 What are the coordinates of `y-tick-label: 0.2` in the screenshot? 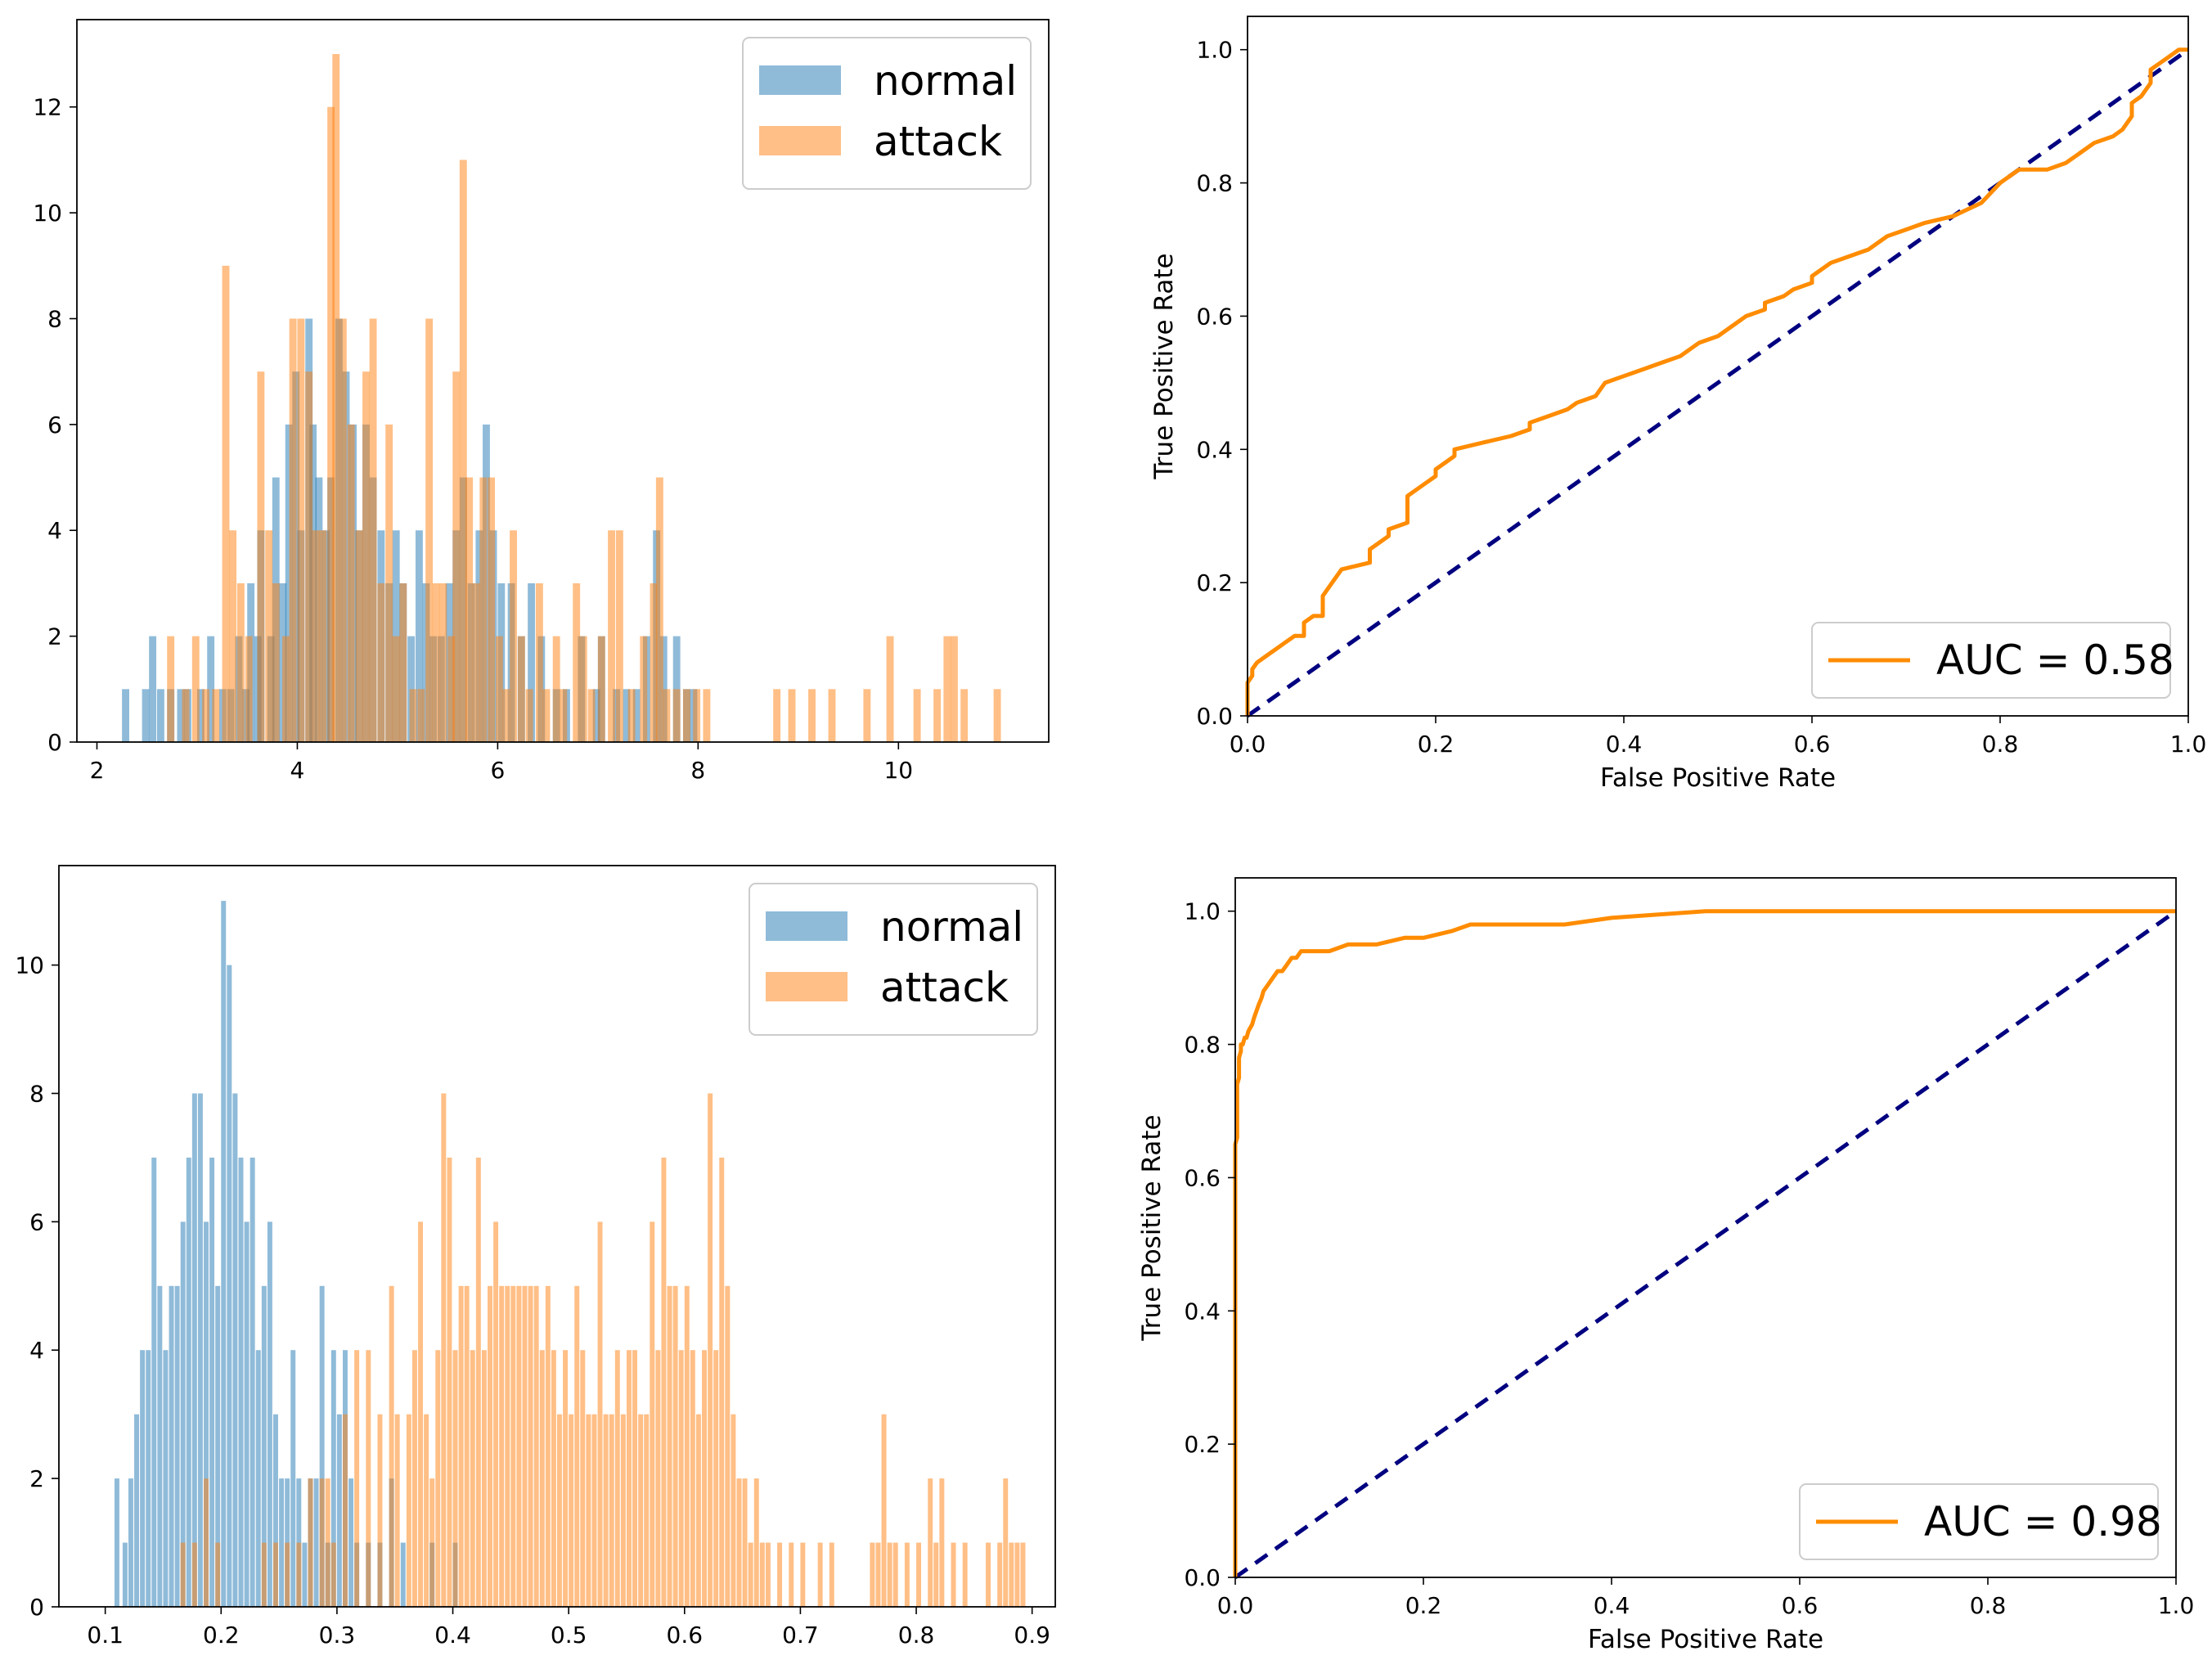 It's located at (1214, 583).